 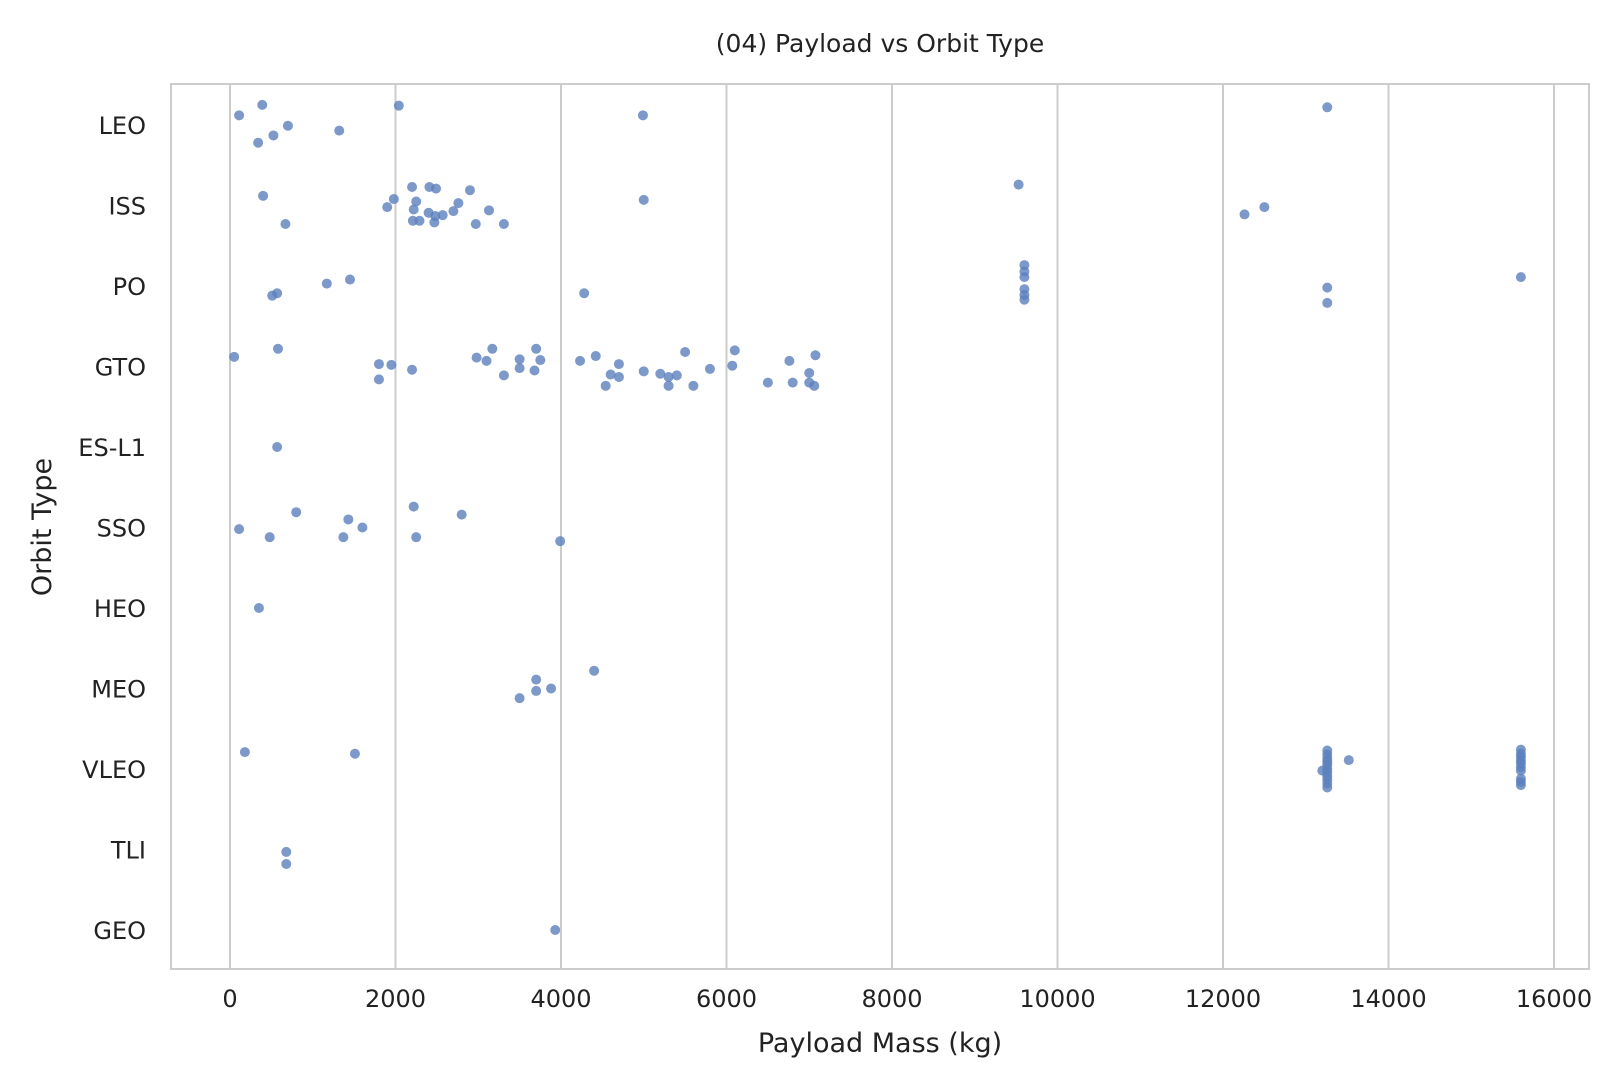 What do you see at coordinates (128, 851) in the screenshot?
I see `y-tick-label: TLI` at bounding box center [128, 851].